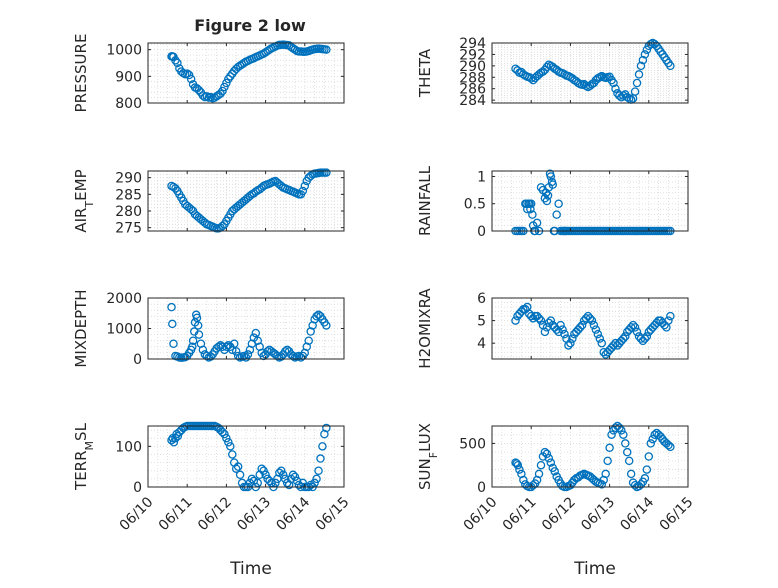 Image resolution: width=778 pixels, height=588 pixels. Describe the element at coordinates (208, 328) in the screenshot. I see `subplot-5: 0 1000 2000 MIXDEPTH` at that location.